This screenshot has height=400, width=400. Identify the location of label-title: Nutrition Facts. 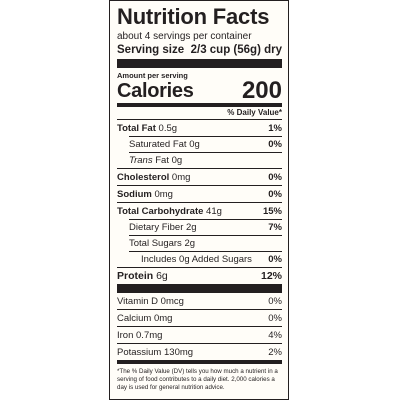
(193, 16).